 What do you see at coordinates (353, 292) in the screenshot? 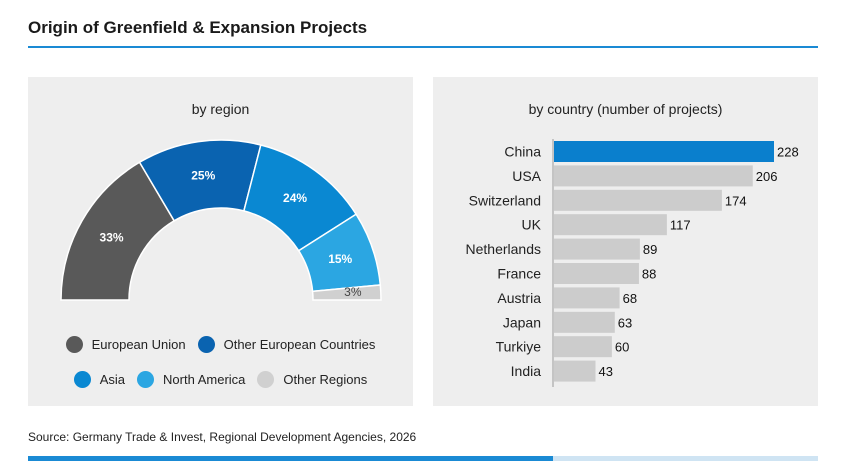
I see `slice-label: 3%` at bounding box center [353, 292].